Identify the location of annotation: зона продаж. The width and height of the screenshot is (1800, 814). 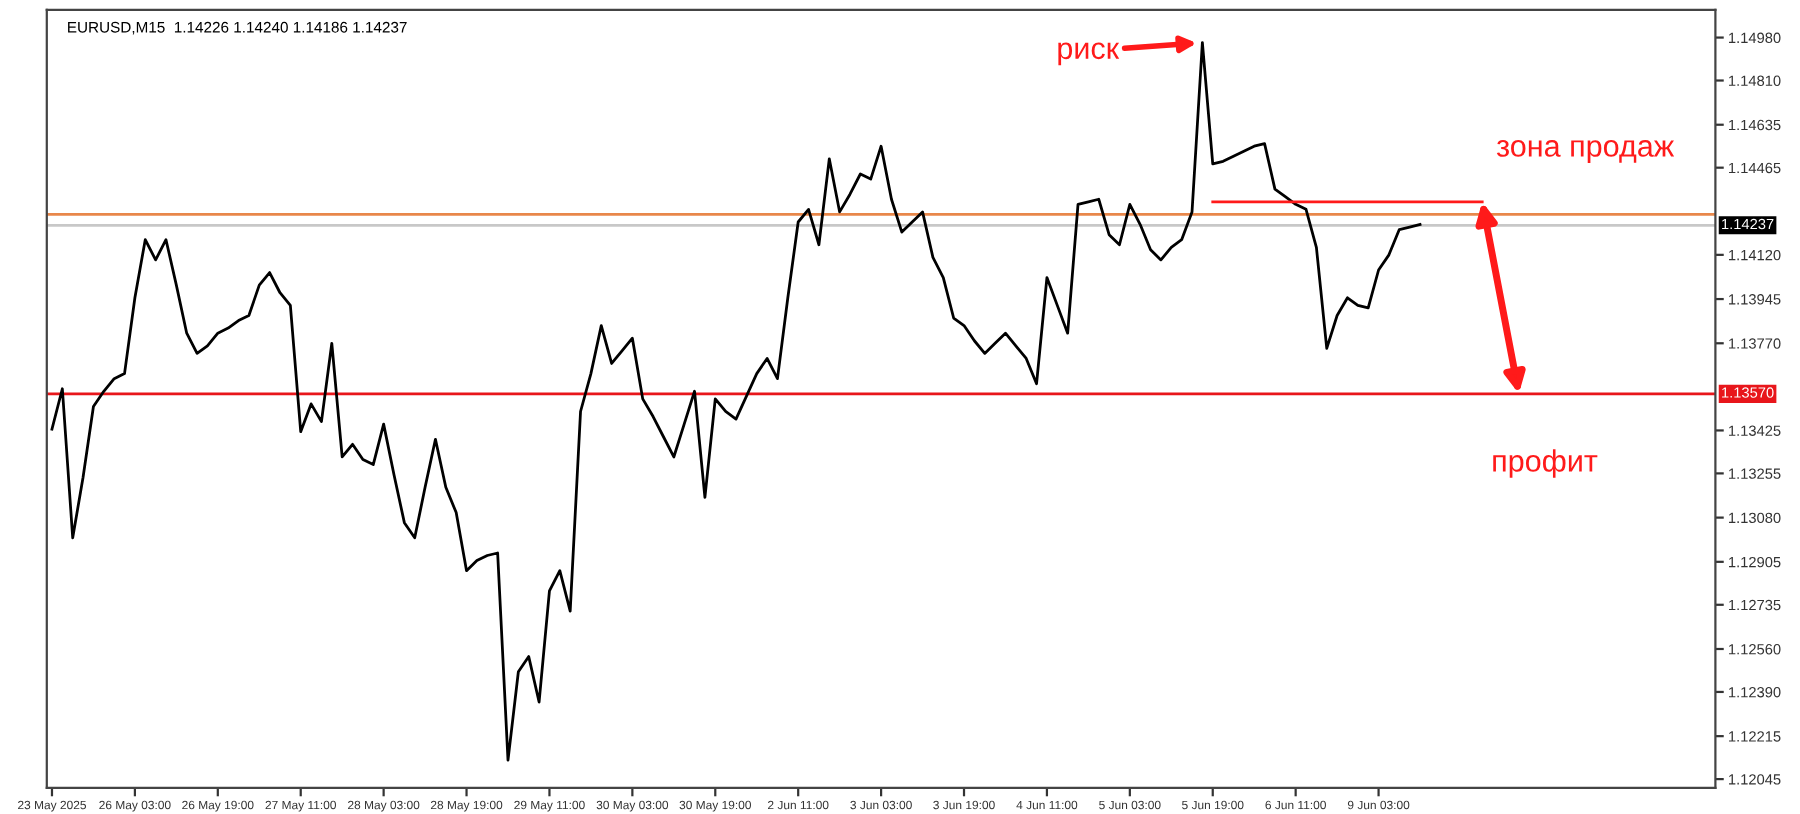
(1585, 151).